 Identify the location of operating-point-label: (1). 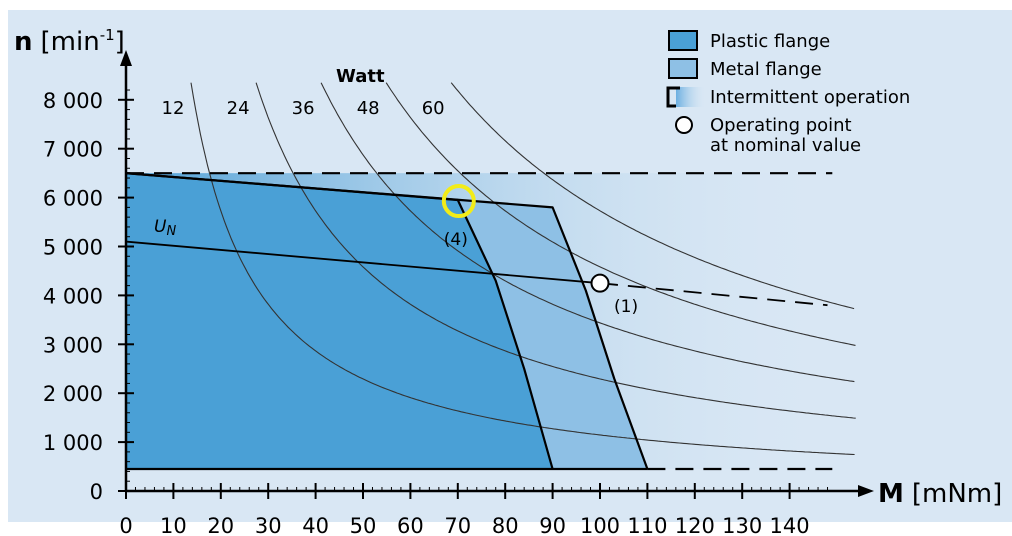
(626, 307).